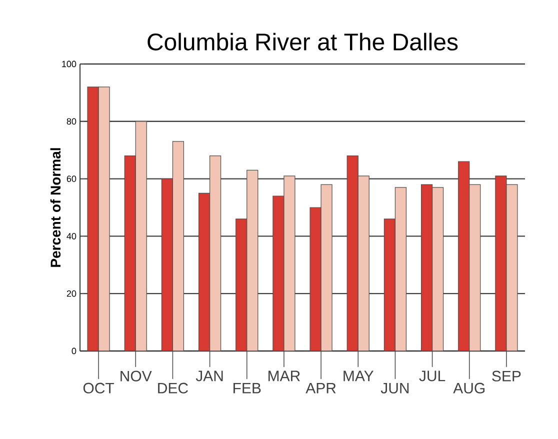  What do you see at coordinates (74, 351) in the screenshot?
I see `y-tick-label: 0` at bounding box center [74, 351].